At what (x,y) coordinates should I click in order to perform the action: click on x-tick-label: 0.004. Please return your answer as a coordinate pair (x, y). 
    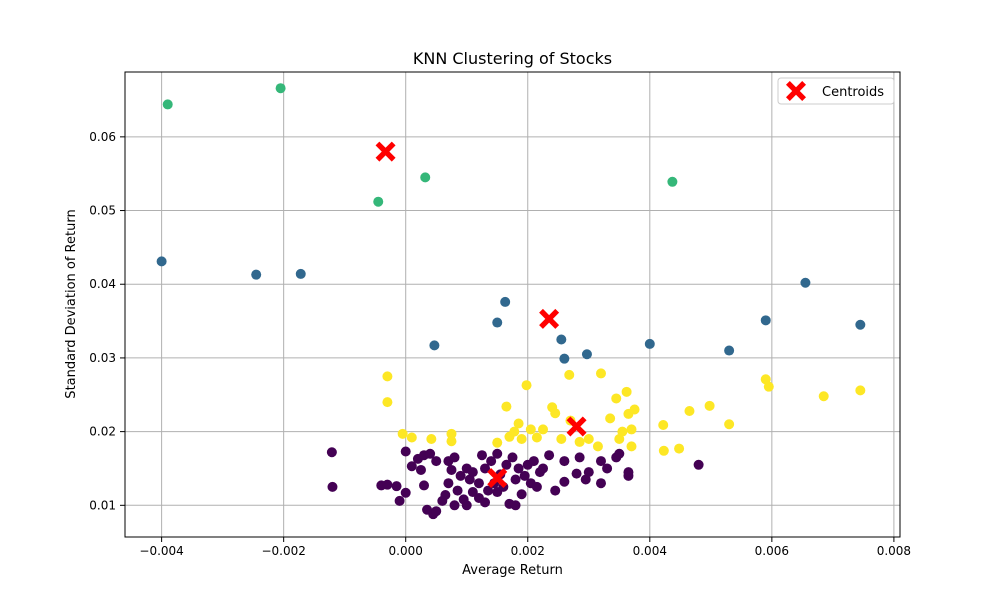
    Looking at the image, I should click on (650, 551).